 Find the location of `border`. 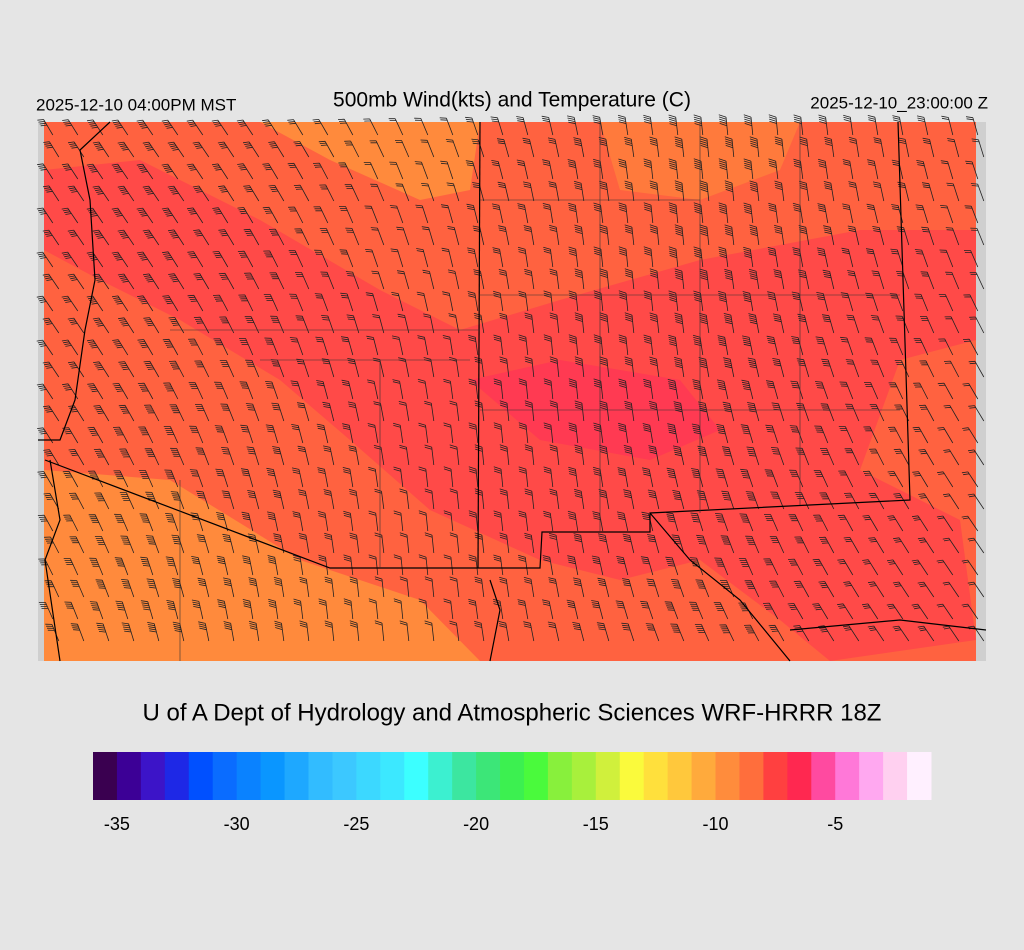

border is located at coordinates (888, 625).